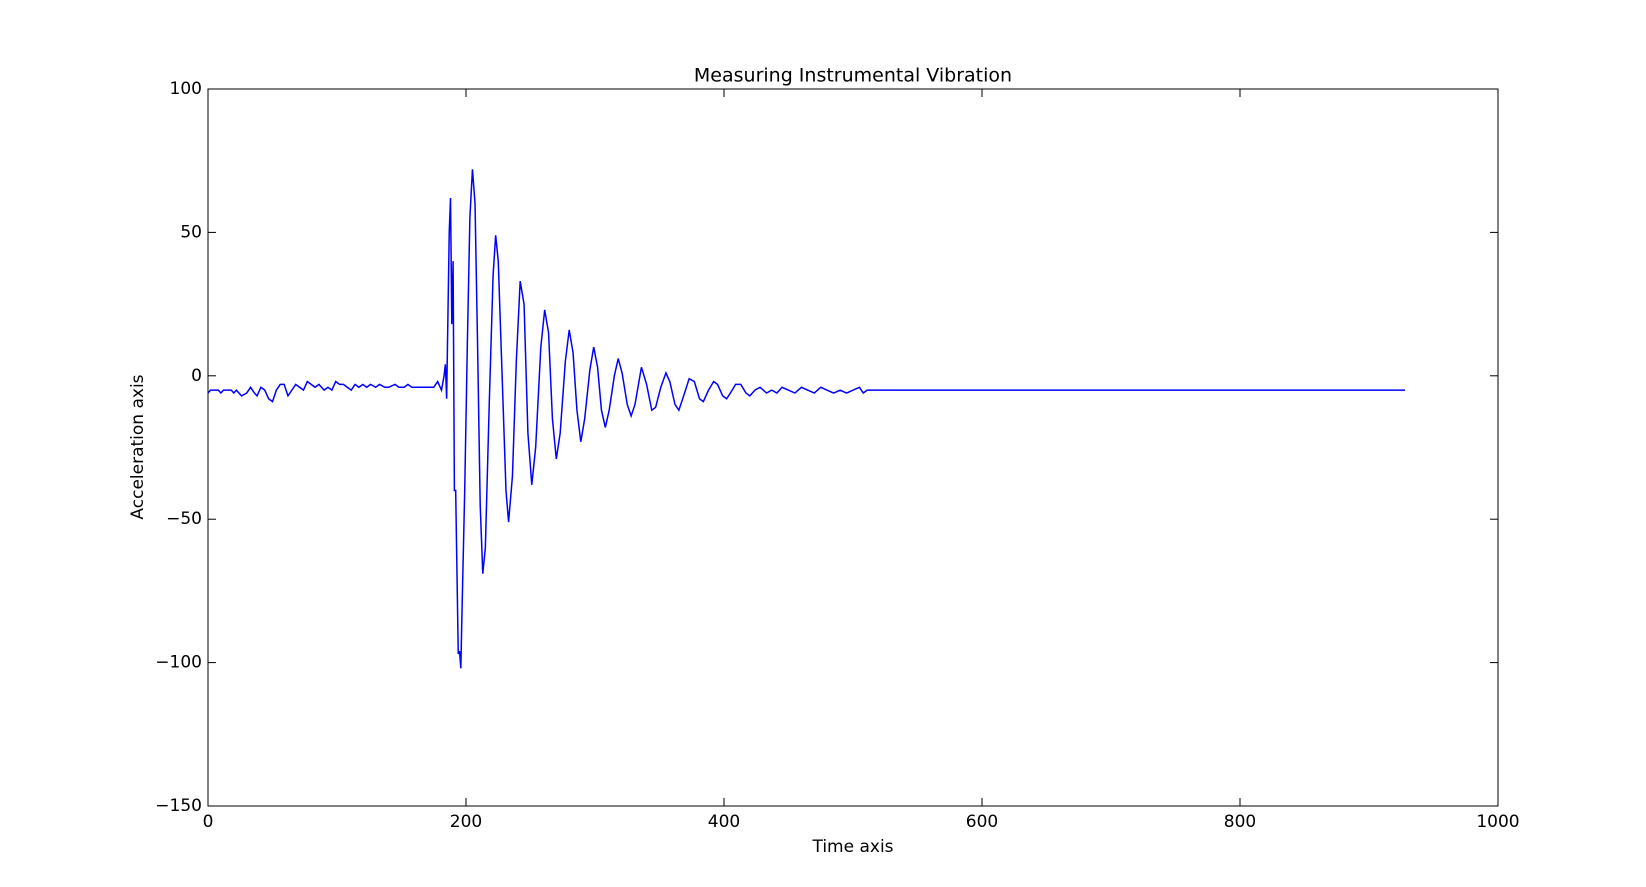 The height and width of the screenshot is (887, 1646). What do you see at coordinates (853, 76) in the screenshot?
I see `chart-title: Measuring Instrumental Vibration` at bounding box center [853, 76].